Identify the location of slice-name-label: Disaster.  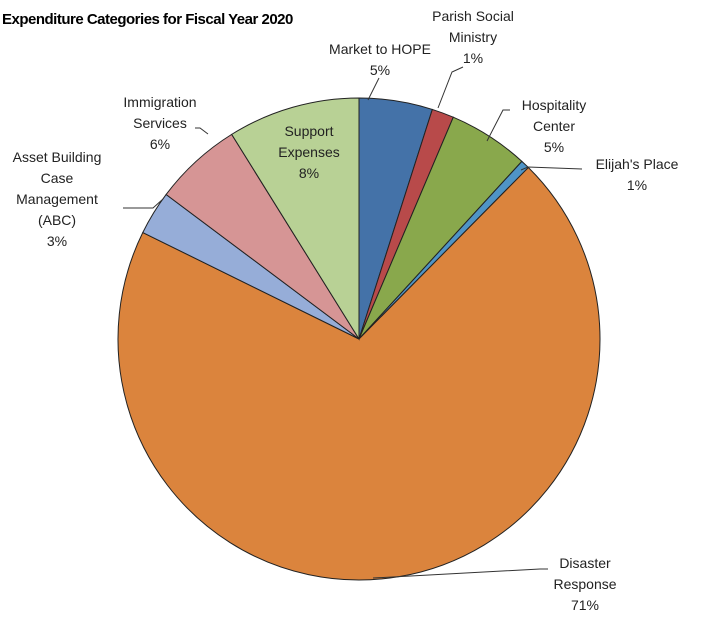
(585, 563).